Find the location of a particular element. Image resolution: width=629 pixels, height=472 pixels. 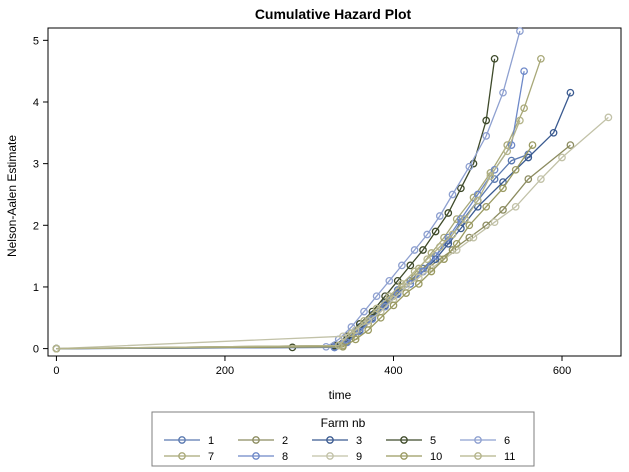

legend-label: 2 is located at coordinates (285, 441).